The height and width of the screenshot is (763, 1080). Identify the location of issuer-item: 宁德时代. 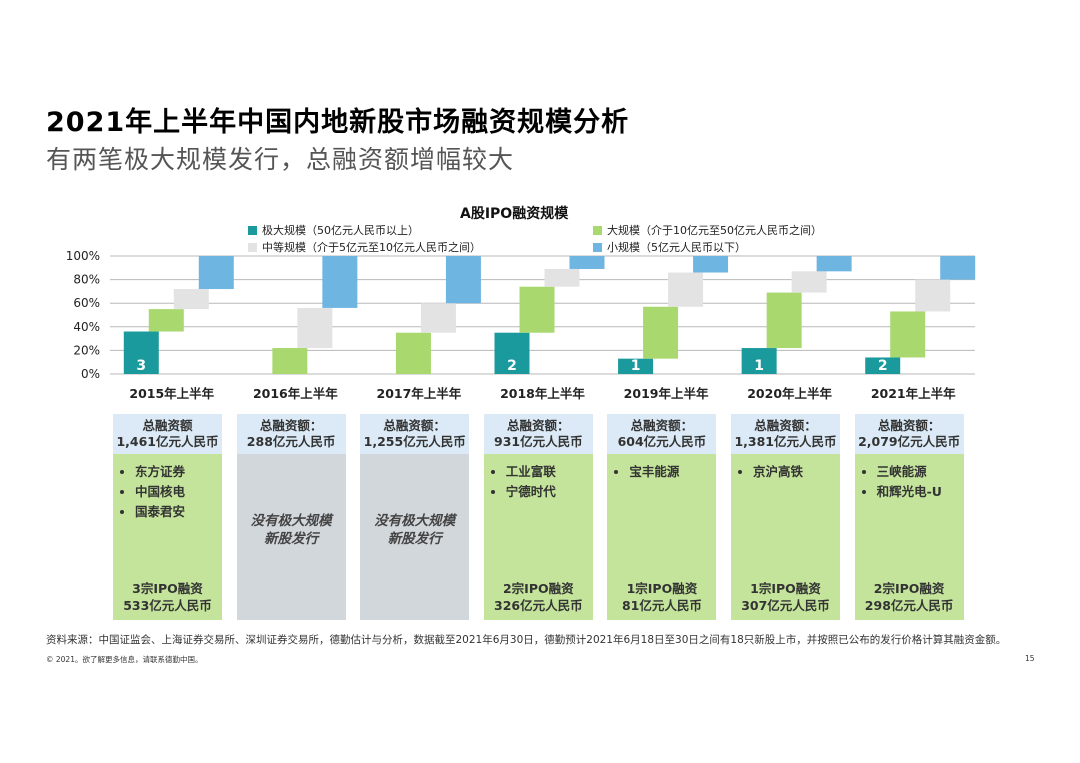
(549, 492).